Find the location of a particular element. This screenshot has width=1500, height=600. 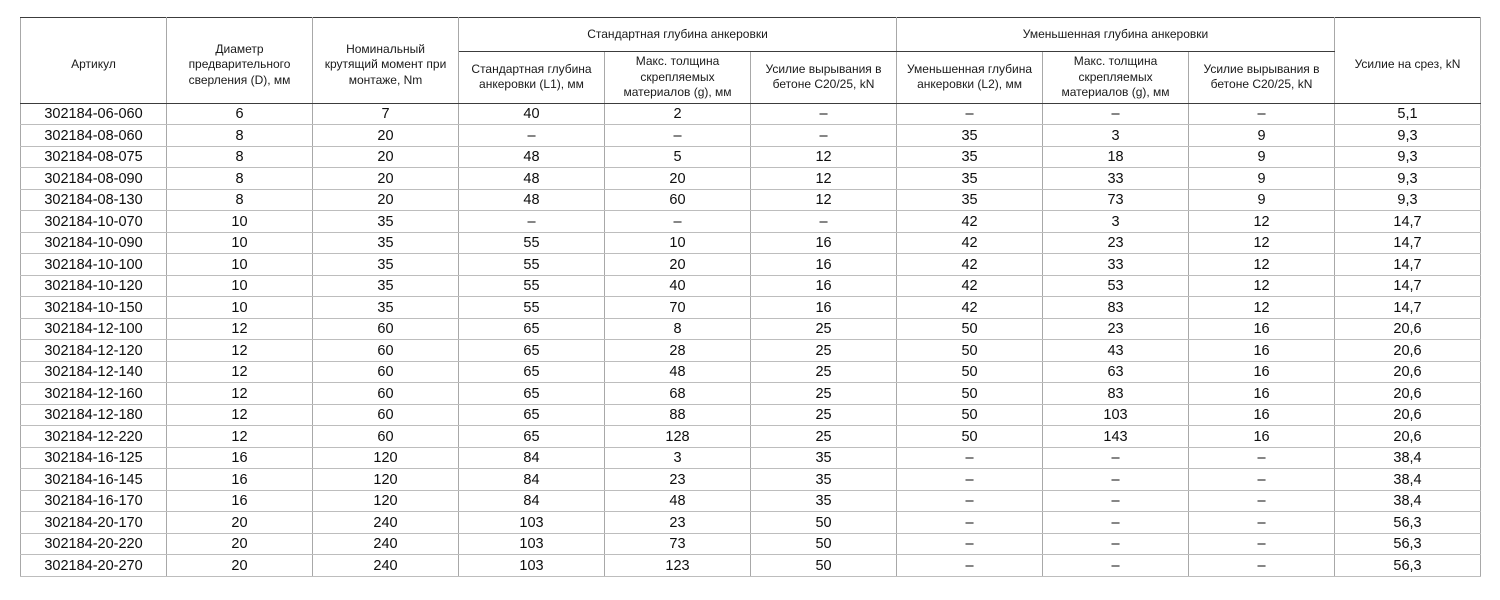

table-row: 302184-12-120 12 60 65 28 25 50 43 16 20,6 is located at coordinates (751, 350).